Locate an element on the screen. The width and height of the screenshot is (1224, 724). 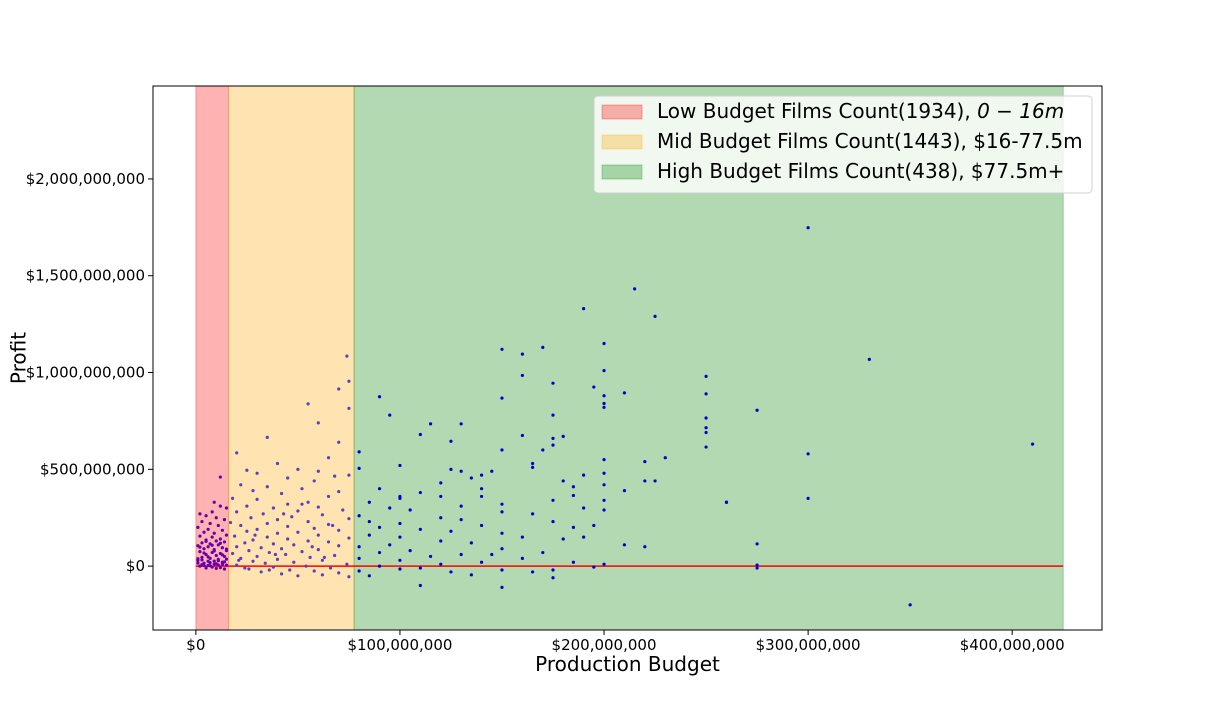
y-tick-label: $500,000,000 is located at coordinates (92, 469).